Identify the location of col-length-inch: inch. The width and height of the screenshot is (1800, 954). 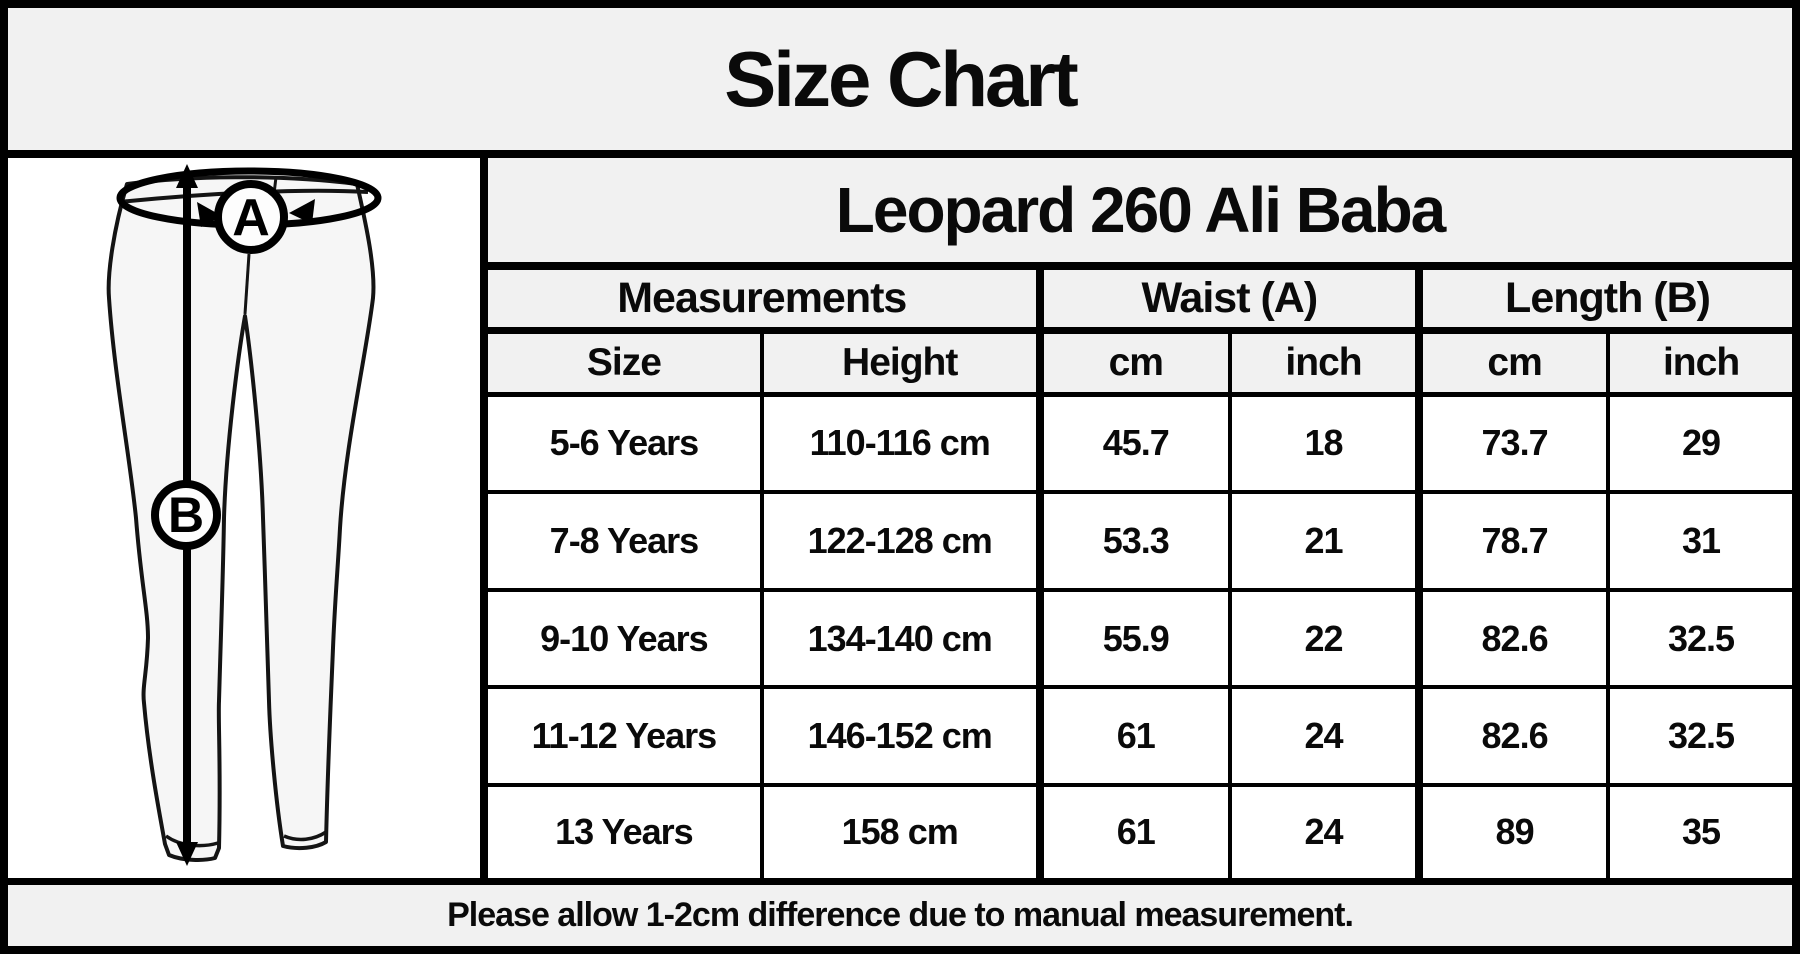
(1699, 362).